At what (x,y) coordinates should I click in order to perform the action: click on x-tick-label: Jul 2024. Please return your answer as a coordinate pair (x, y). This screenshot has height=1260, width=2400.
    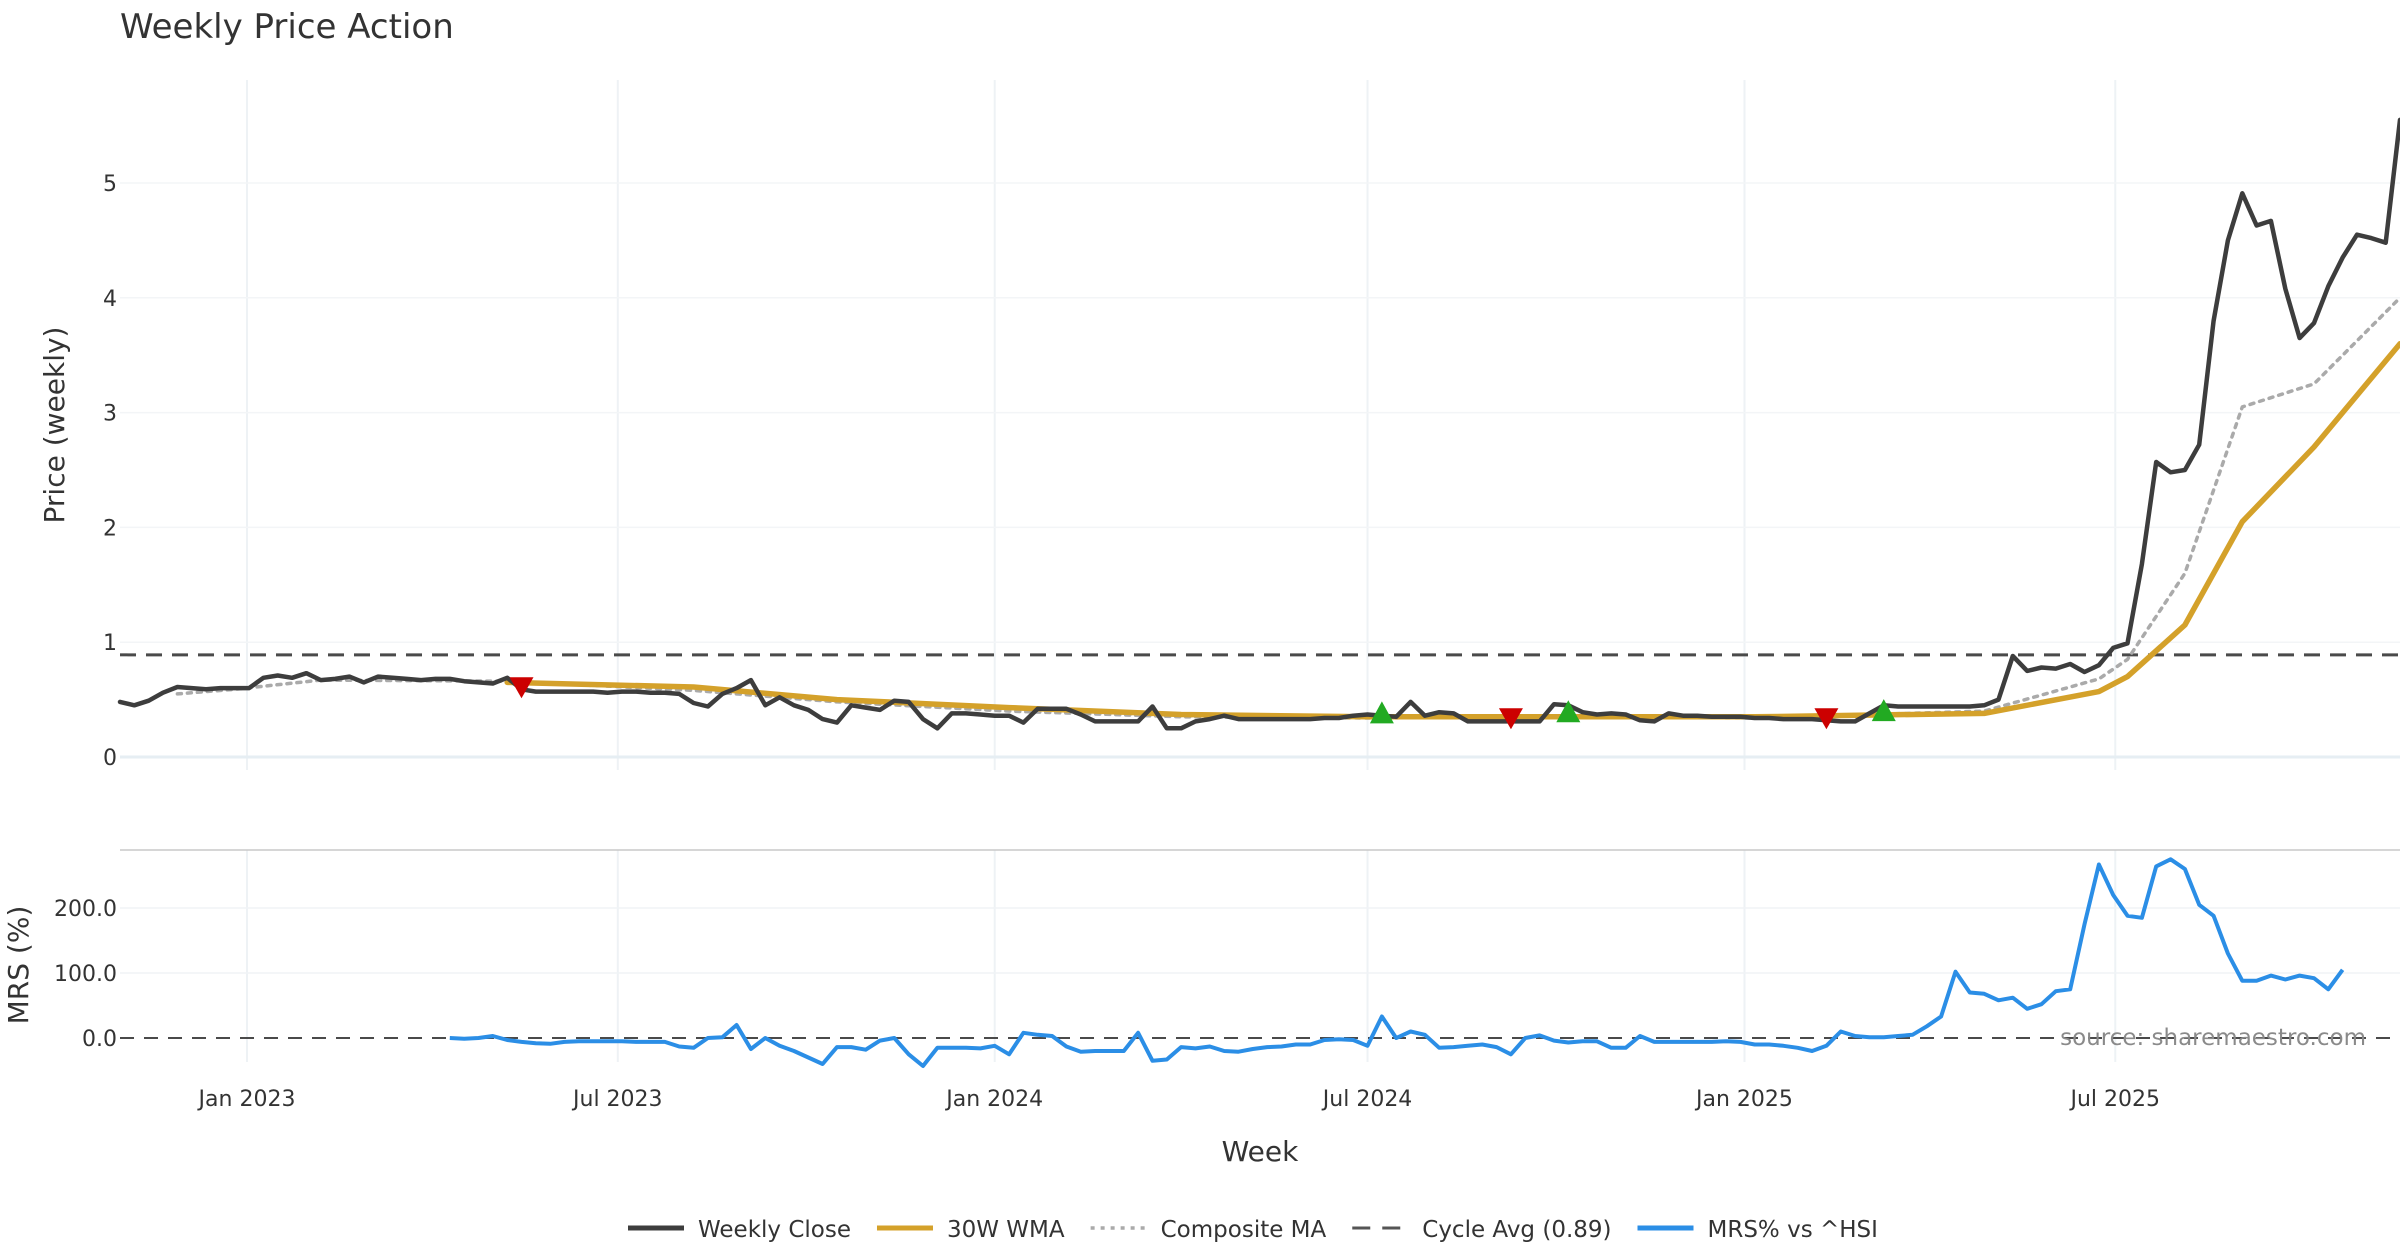
    Looking at the image, I should click on (1367, 1099).